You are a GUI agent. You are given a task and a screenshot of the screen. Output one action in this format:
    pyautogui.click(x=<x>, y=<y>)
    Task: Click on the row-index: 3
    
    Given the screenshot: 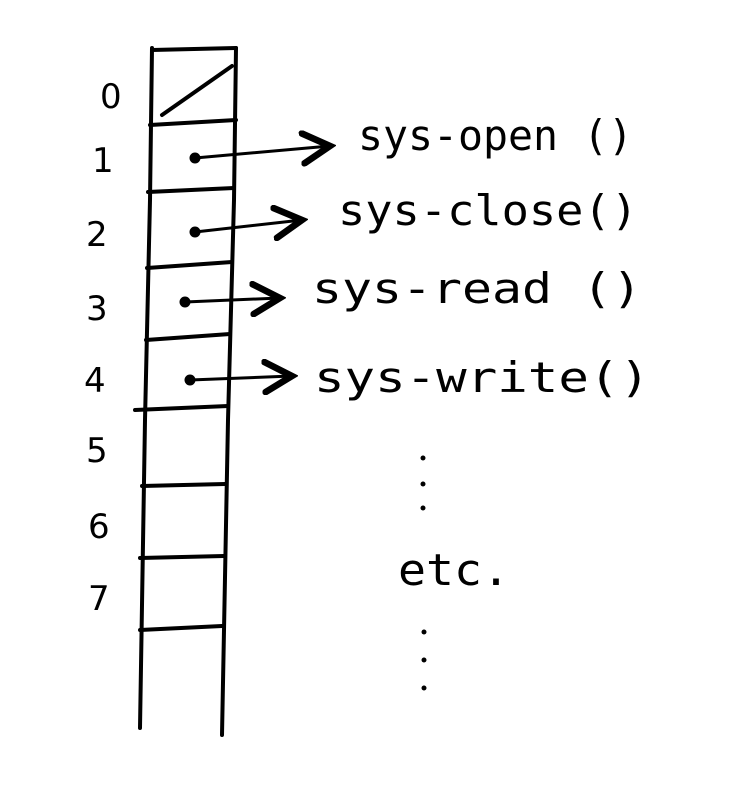 What is the action you would take?
    pyautogui.click(x=97, y=309)
    